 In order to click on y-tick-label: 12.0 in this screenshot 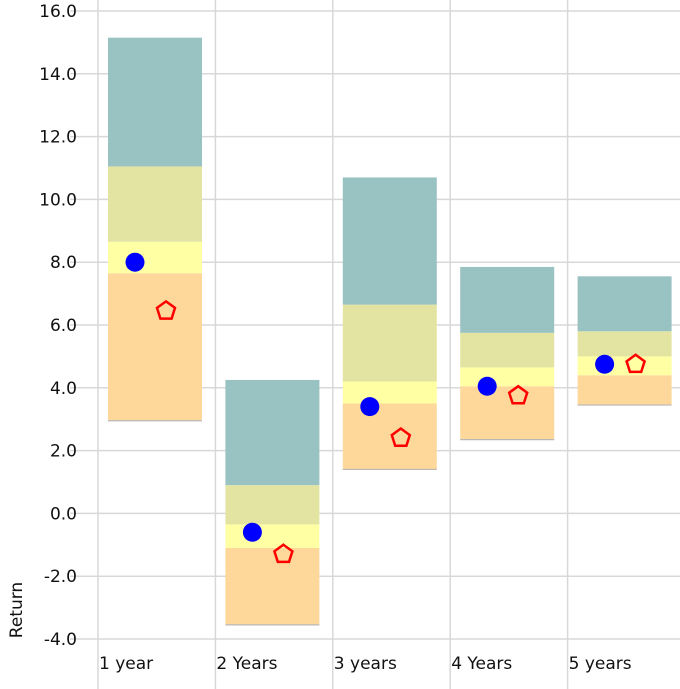, I will do `click(58, 138)`.